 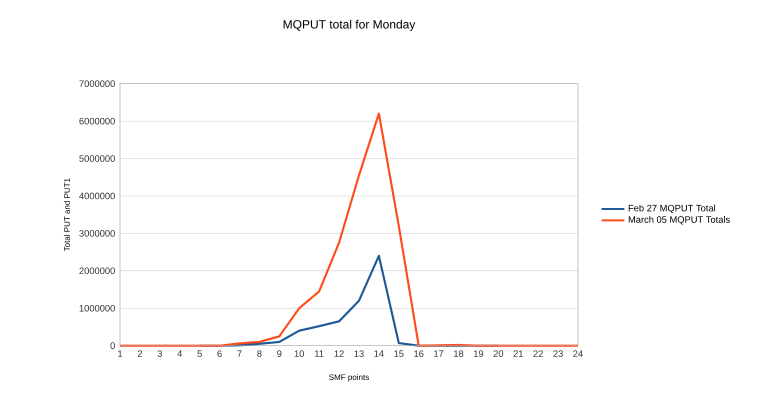 I want to click on x-tick-label: 4, so click(x=179, y=353).